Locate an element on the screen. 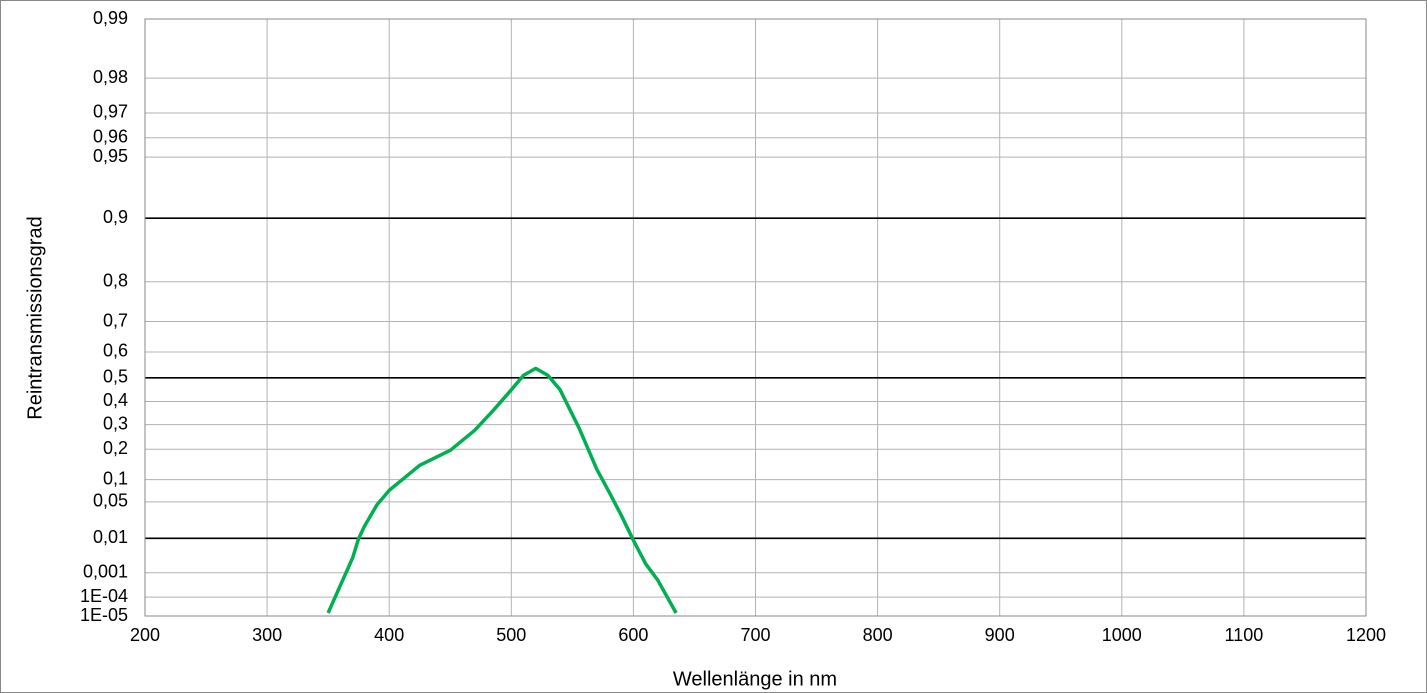  x-tick-label: 200 is located at coordinates (145, 635).